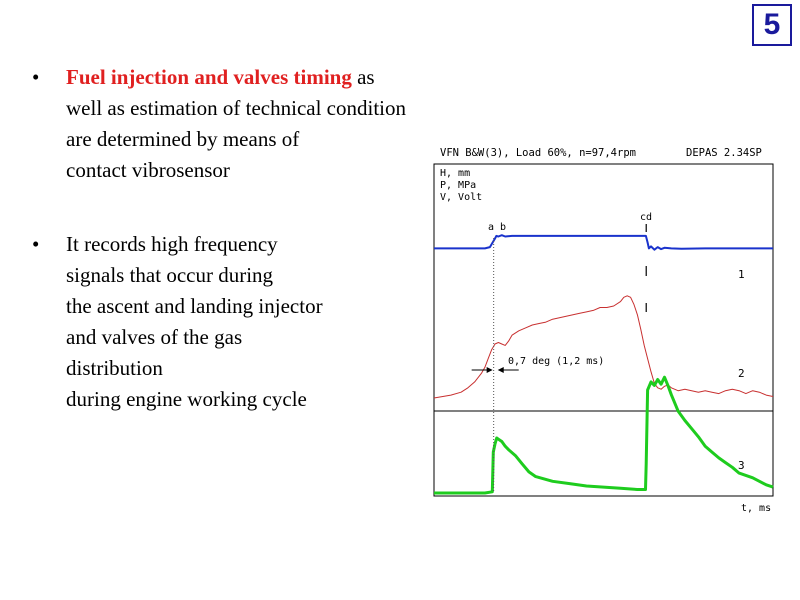 This screenshot has height=600, width=800. What do you see at coordinates (489, 370) in the screenshot?
I see `delay-arrowhead-left` at bounding box center [489, 370].